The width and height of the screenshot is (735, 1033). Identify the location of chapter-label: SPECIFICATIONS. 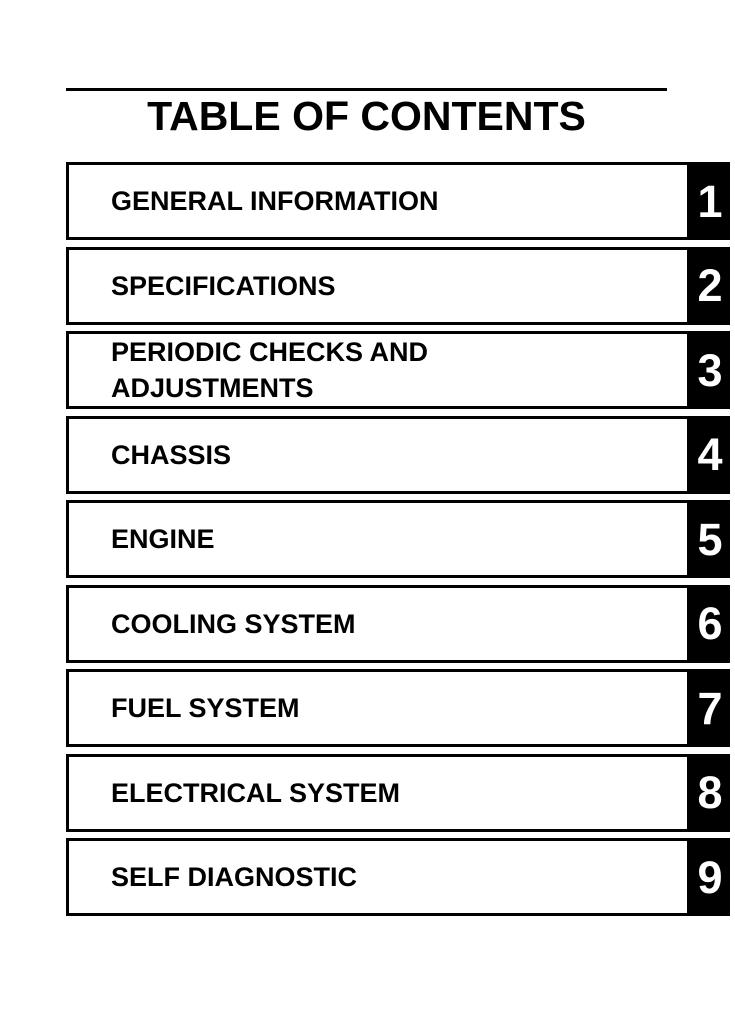
(223, 285).